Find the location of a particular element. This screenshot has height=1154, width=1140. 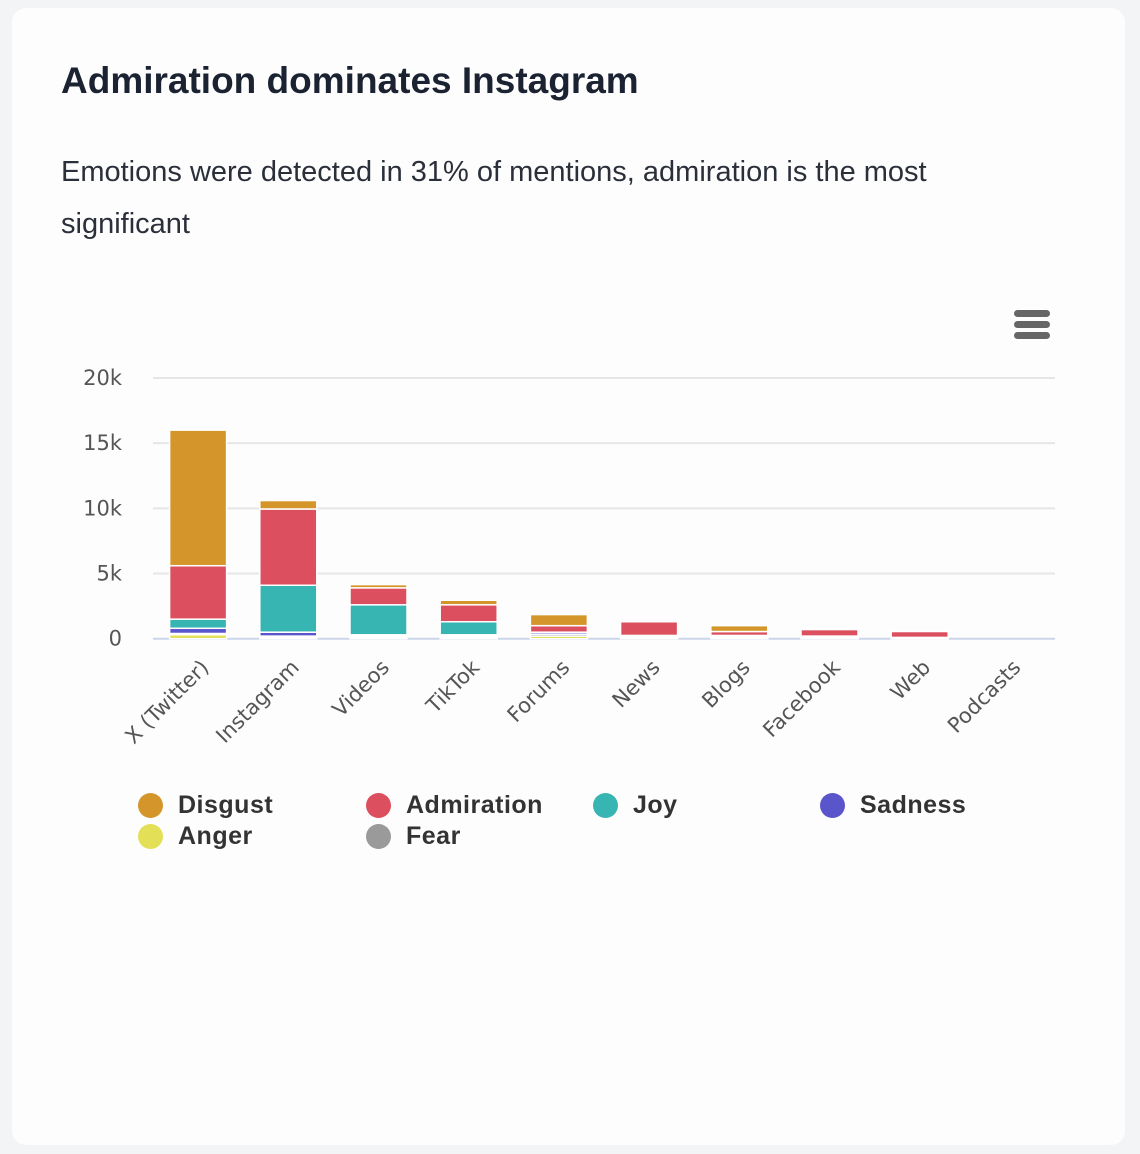

x-tick-label: Facebook is located at coordinates (801, 698).